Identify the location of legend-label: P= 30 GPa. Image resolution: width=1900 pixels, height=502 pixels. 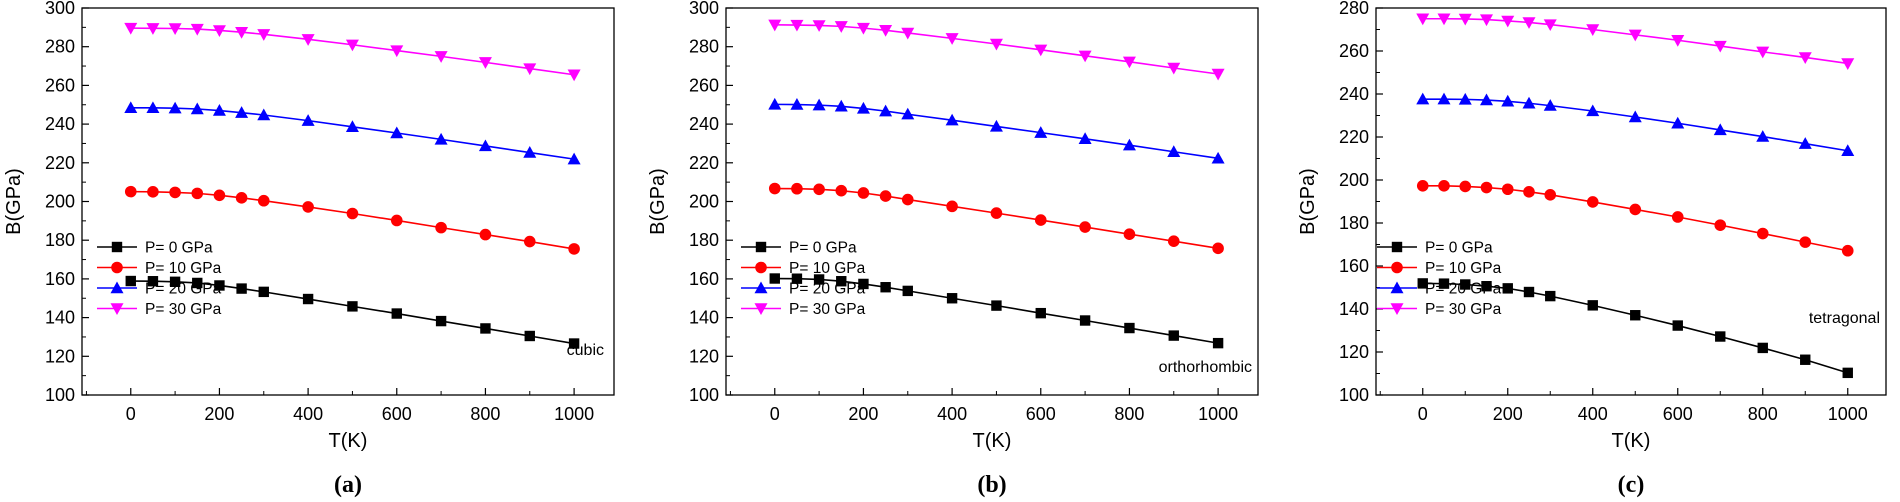
(1463, 309).